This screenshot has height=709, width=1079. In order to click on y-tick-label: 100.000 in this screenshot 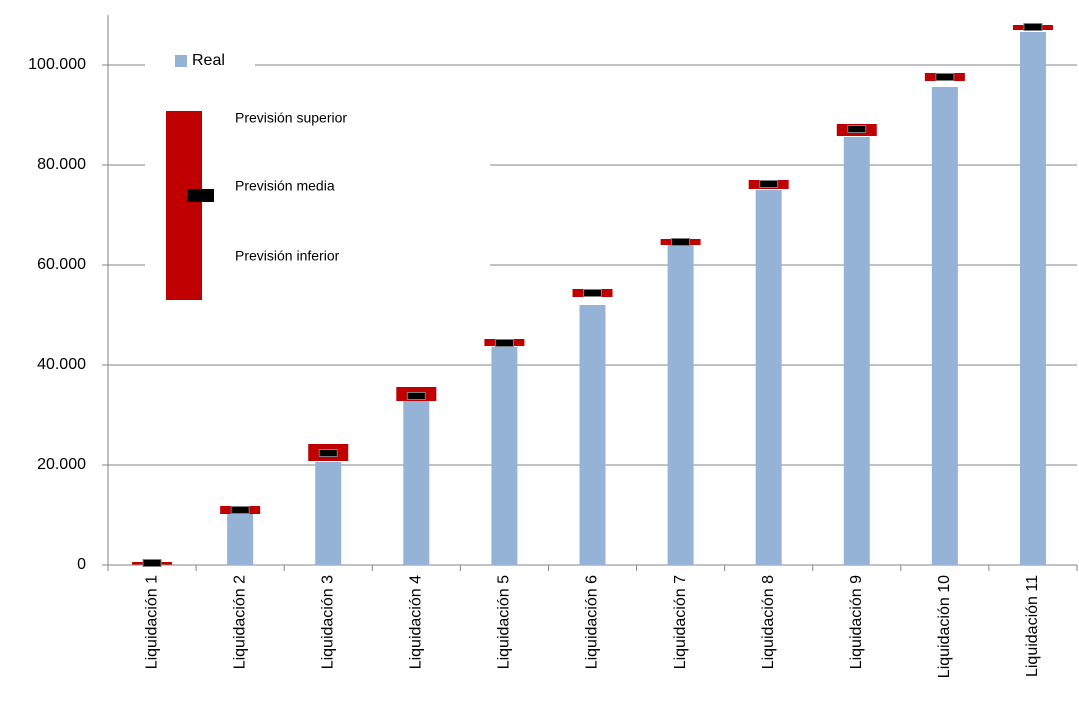, I will do `click(57, 64)`.